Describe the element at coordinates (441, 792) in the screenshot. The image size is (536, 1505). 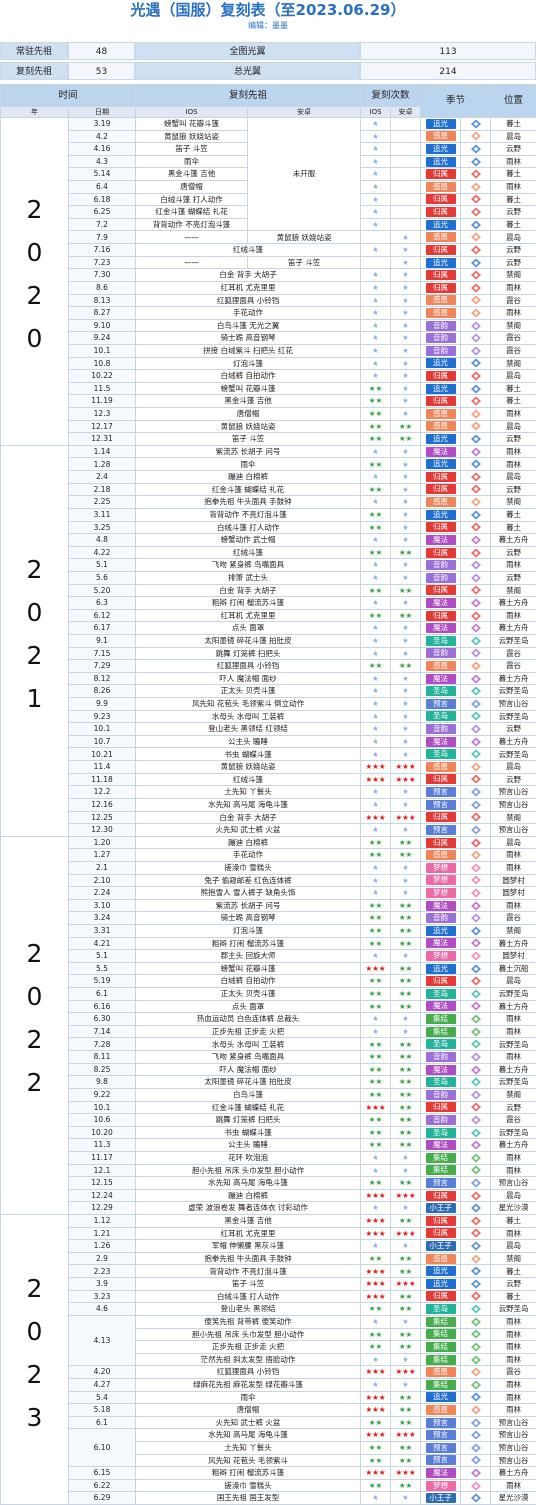
I see `season-cell: 预言` at that location.